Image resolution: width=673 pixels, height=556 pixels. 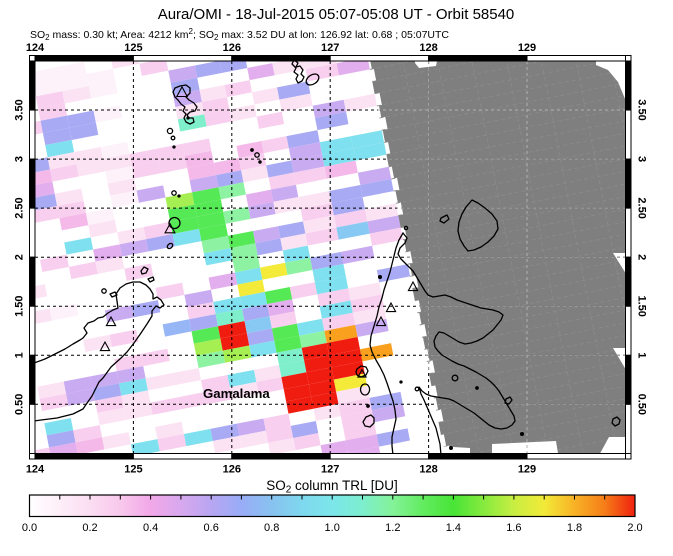 What do you see at coordinates (392, 528) in the screenshot?
I see `svg-text: 1.2` at bounding box center [392, 528].